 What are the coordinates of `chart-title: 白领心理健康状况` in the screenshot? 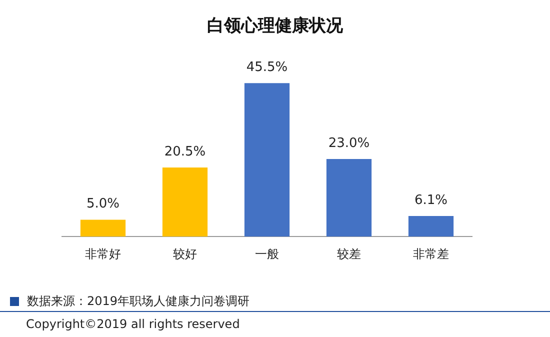 It's located at (275, 26).